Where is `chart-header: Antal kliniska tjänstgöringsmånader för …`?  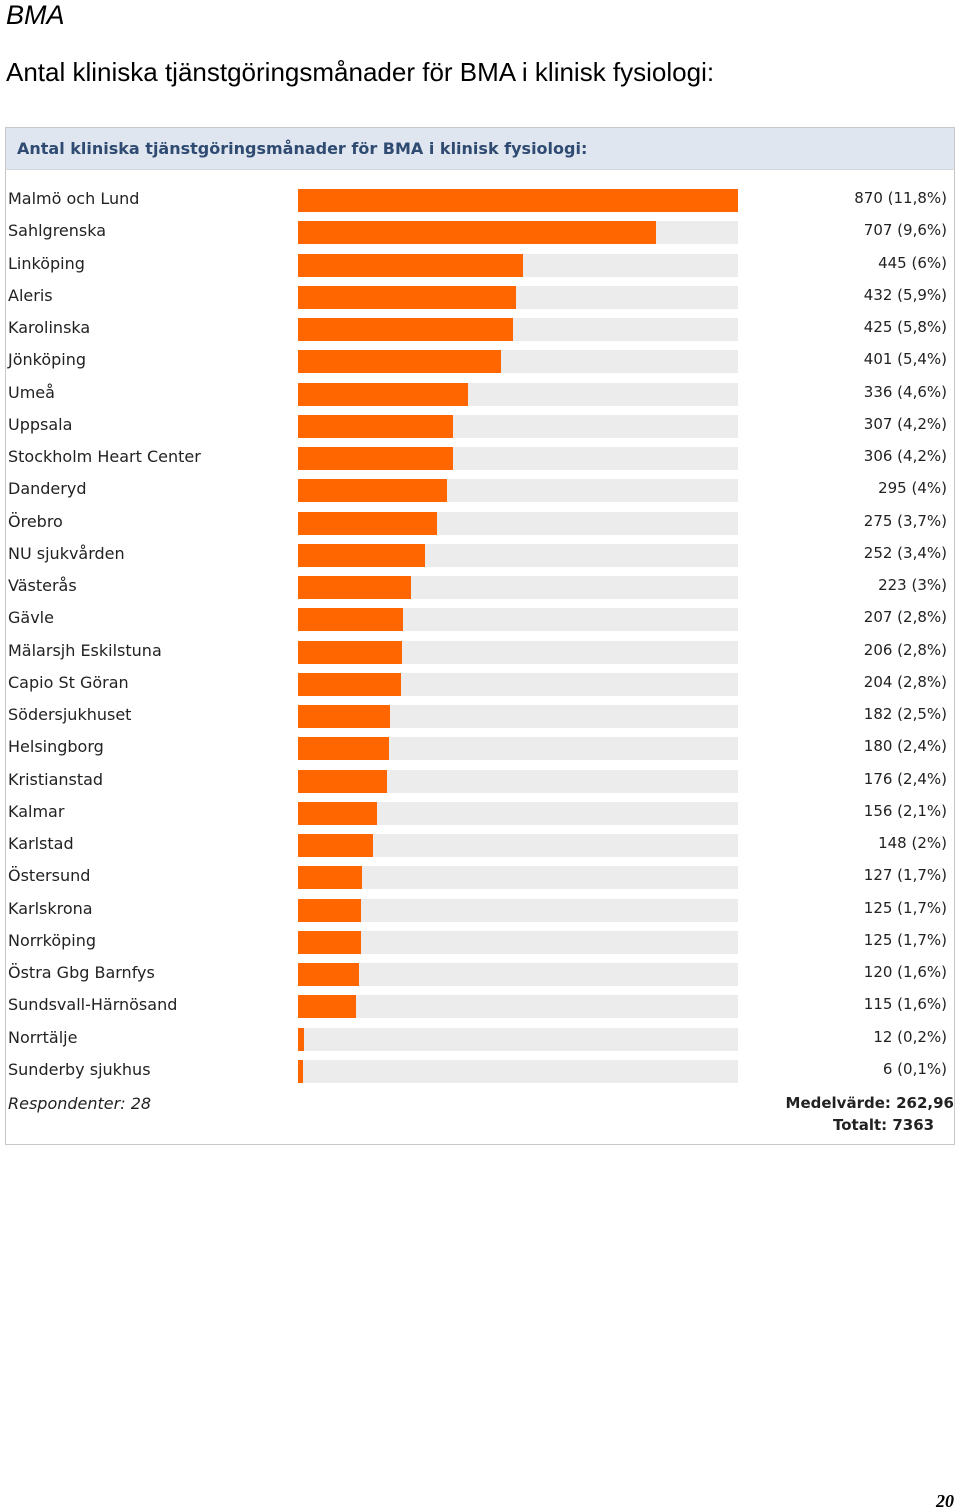 chart-header: Antal kliniska tjänstgöringsmånader för … is located at coordinates (480, 149).